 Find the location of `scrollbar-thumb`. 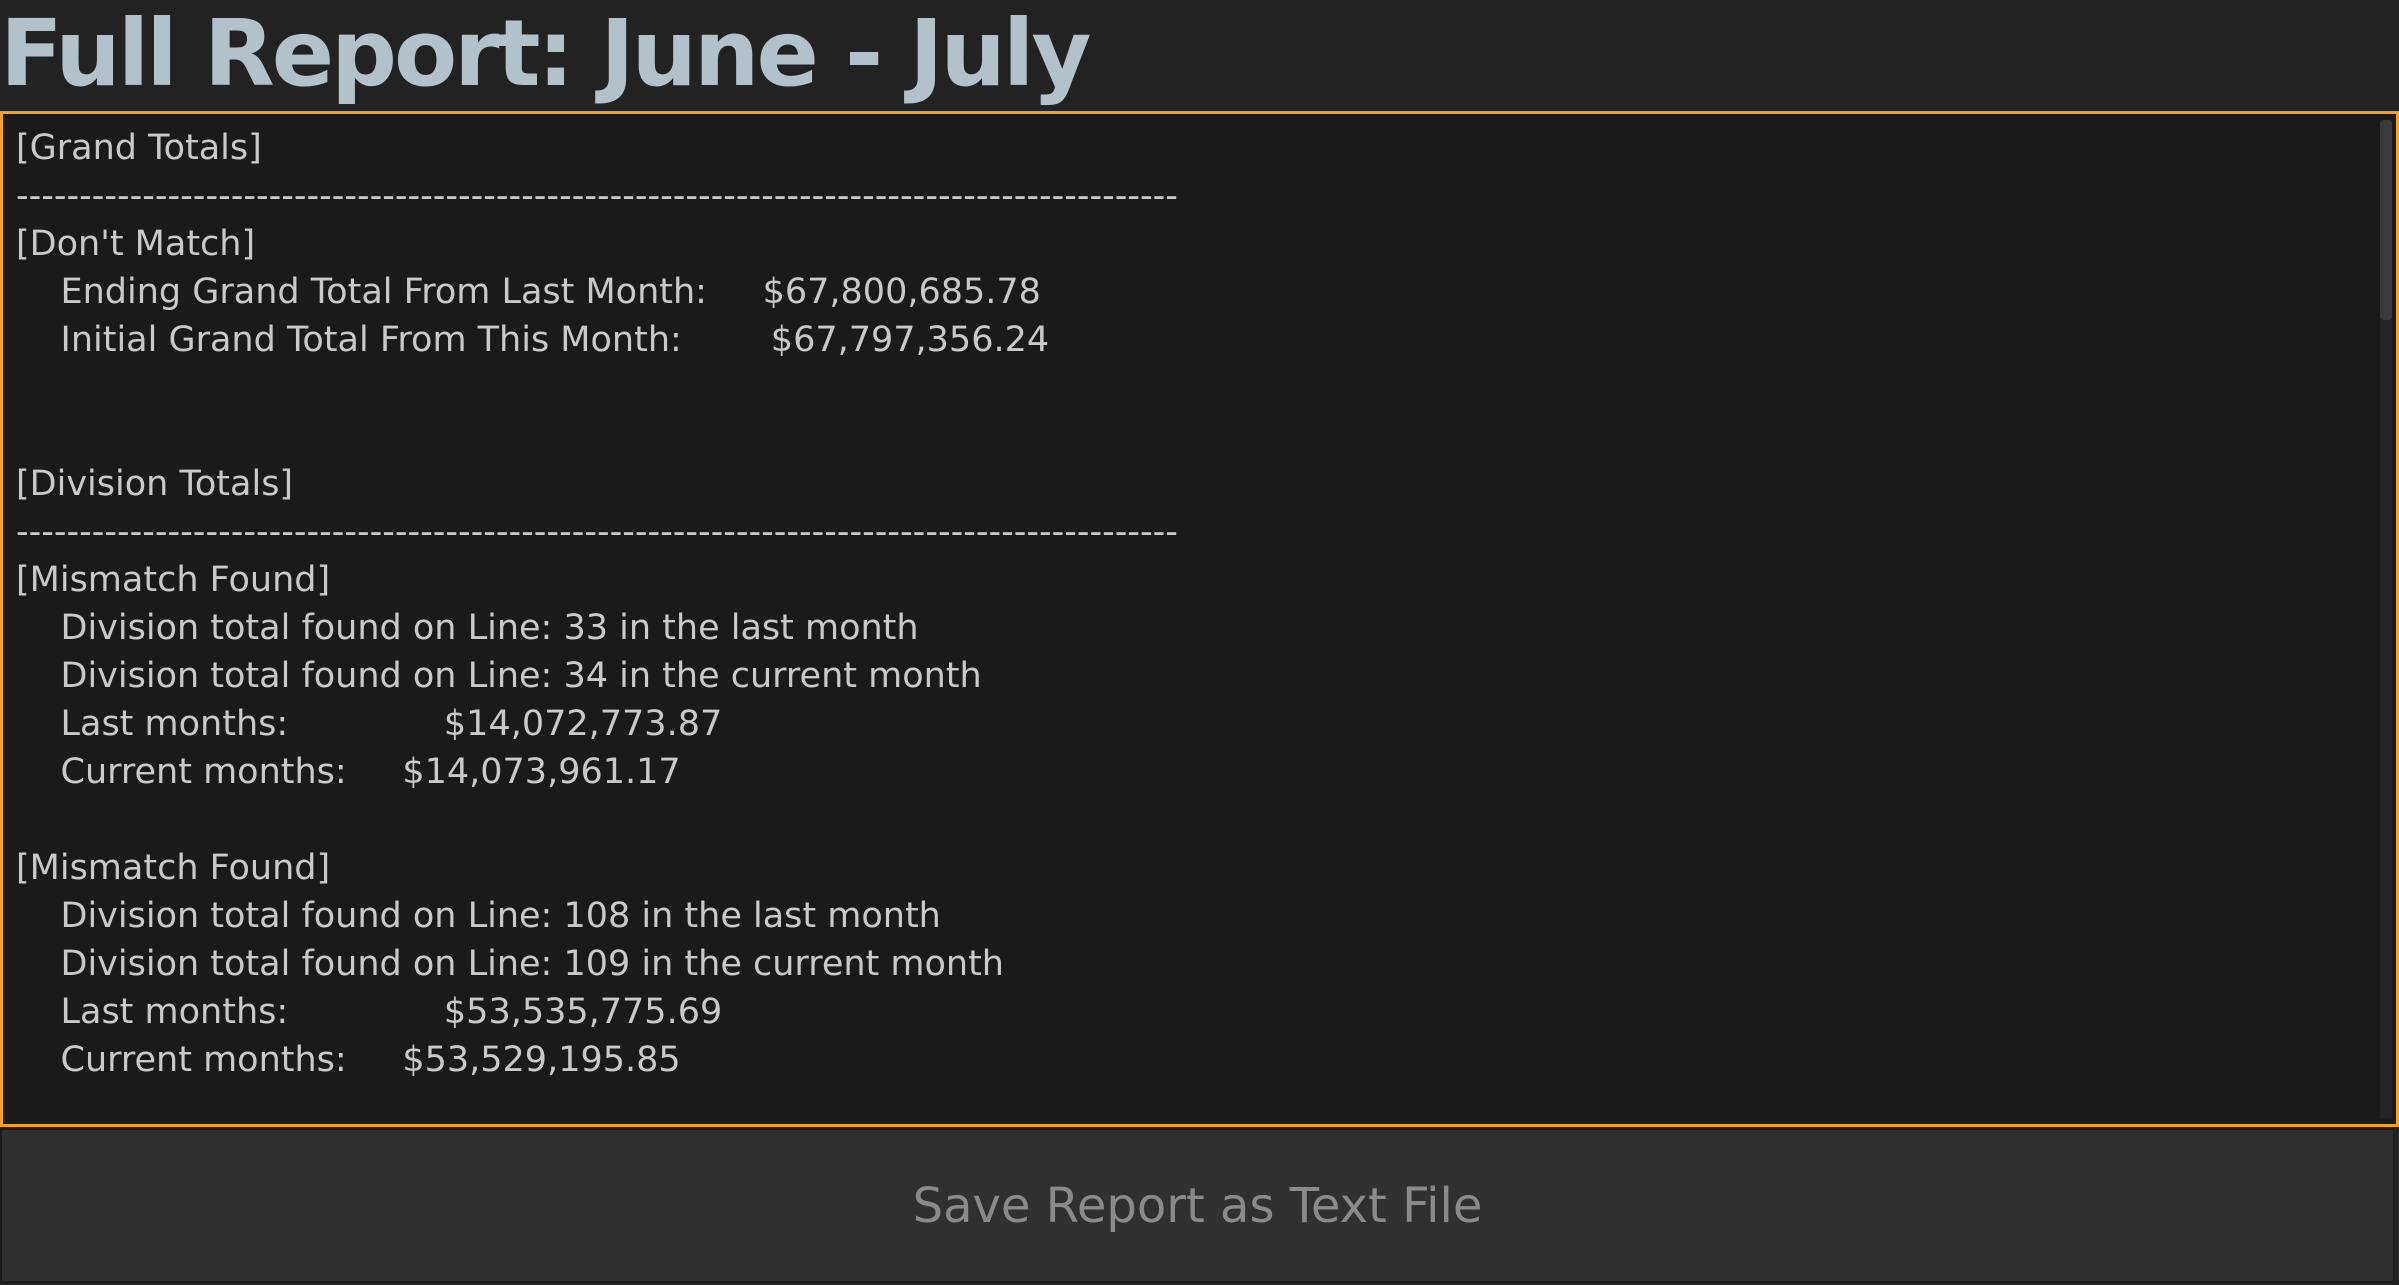

scrollbar-thumb is located at coordinates (2386, 220).